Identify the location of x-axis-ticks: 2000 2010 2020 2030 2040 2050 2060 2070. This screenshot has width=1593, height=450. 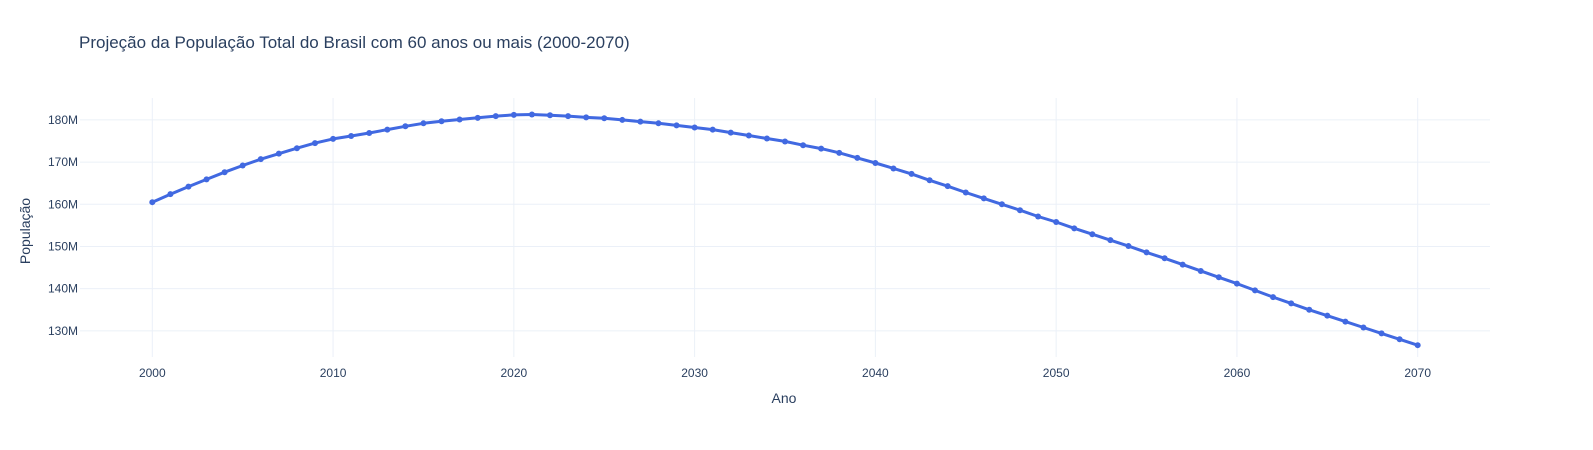
(785, 373).